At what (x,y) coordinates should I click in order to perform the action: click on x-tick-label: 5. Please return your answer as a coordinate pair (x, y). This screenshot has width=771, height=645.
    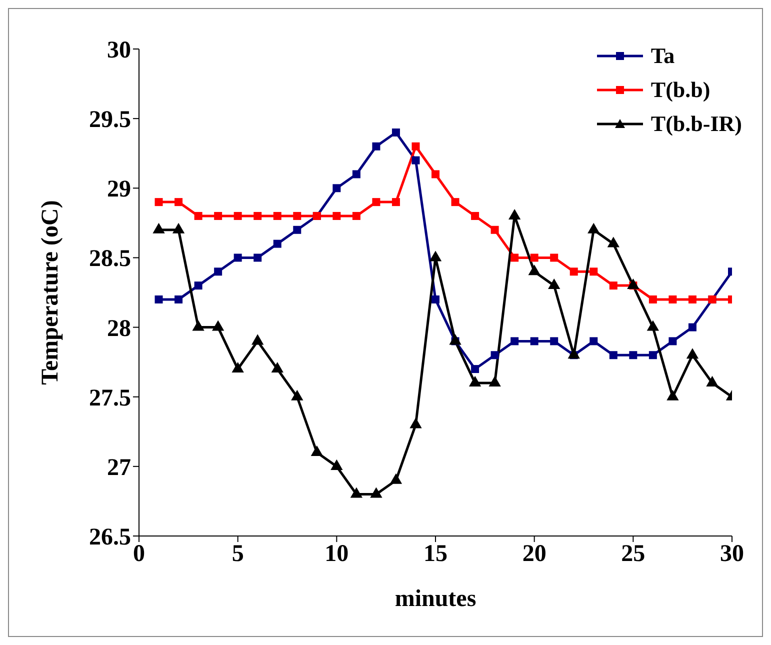
    Looking at the image, I should click on (238, 554).